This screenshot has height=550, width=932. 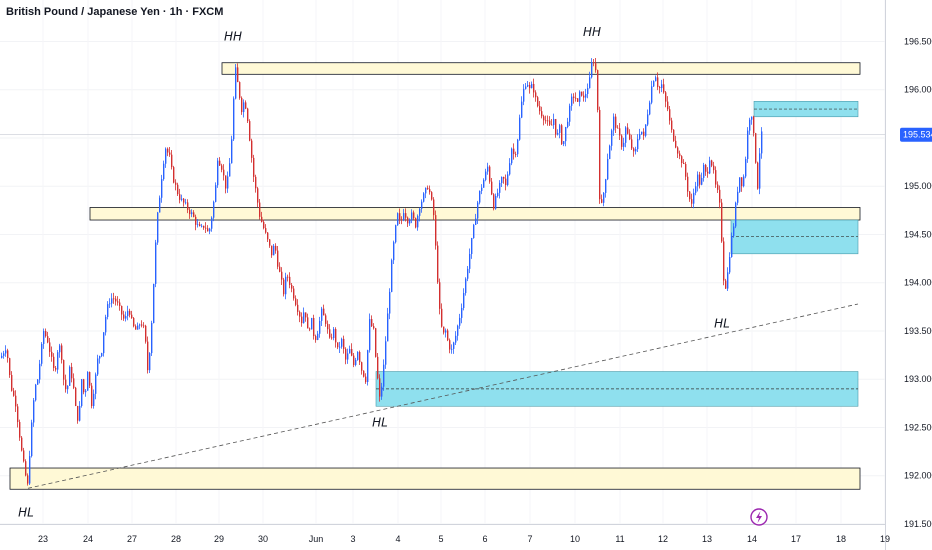 I want to click on time-tick-label: 13, so click(x=707, y=539).